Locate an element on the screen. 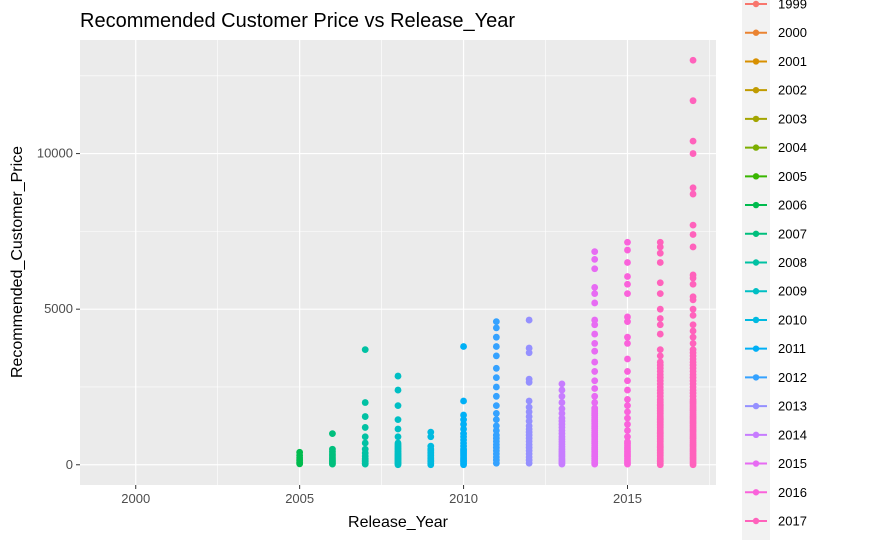  legend-item-2010: 2010 is located at coordinates (776, 319).